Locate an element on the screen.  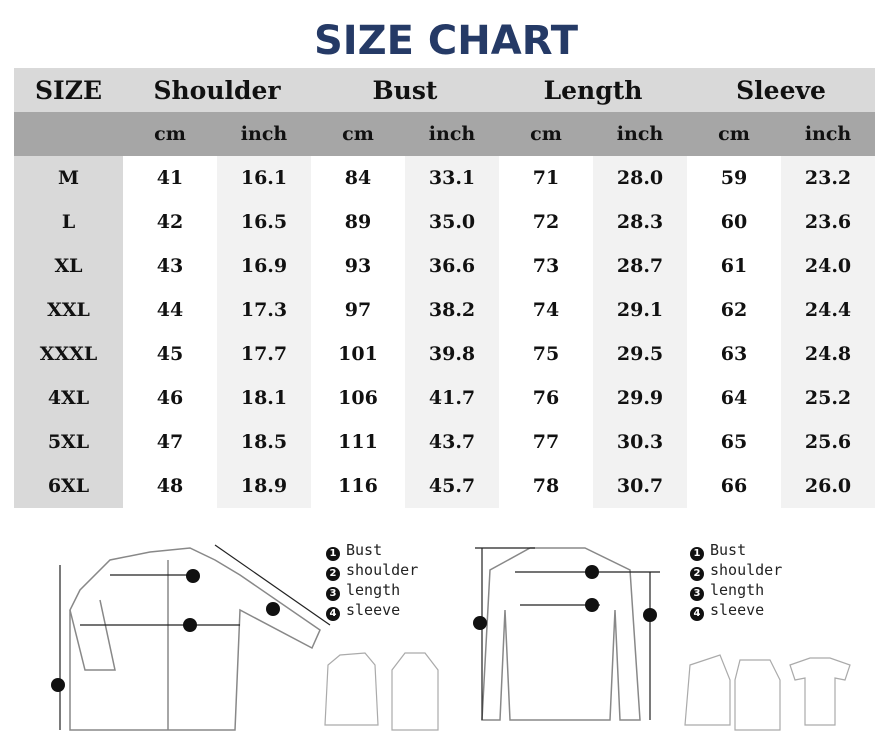
legend-item: 2 shoulder is located at coordinates (736, 571).